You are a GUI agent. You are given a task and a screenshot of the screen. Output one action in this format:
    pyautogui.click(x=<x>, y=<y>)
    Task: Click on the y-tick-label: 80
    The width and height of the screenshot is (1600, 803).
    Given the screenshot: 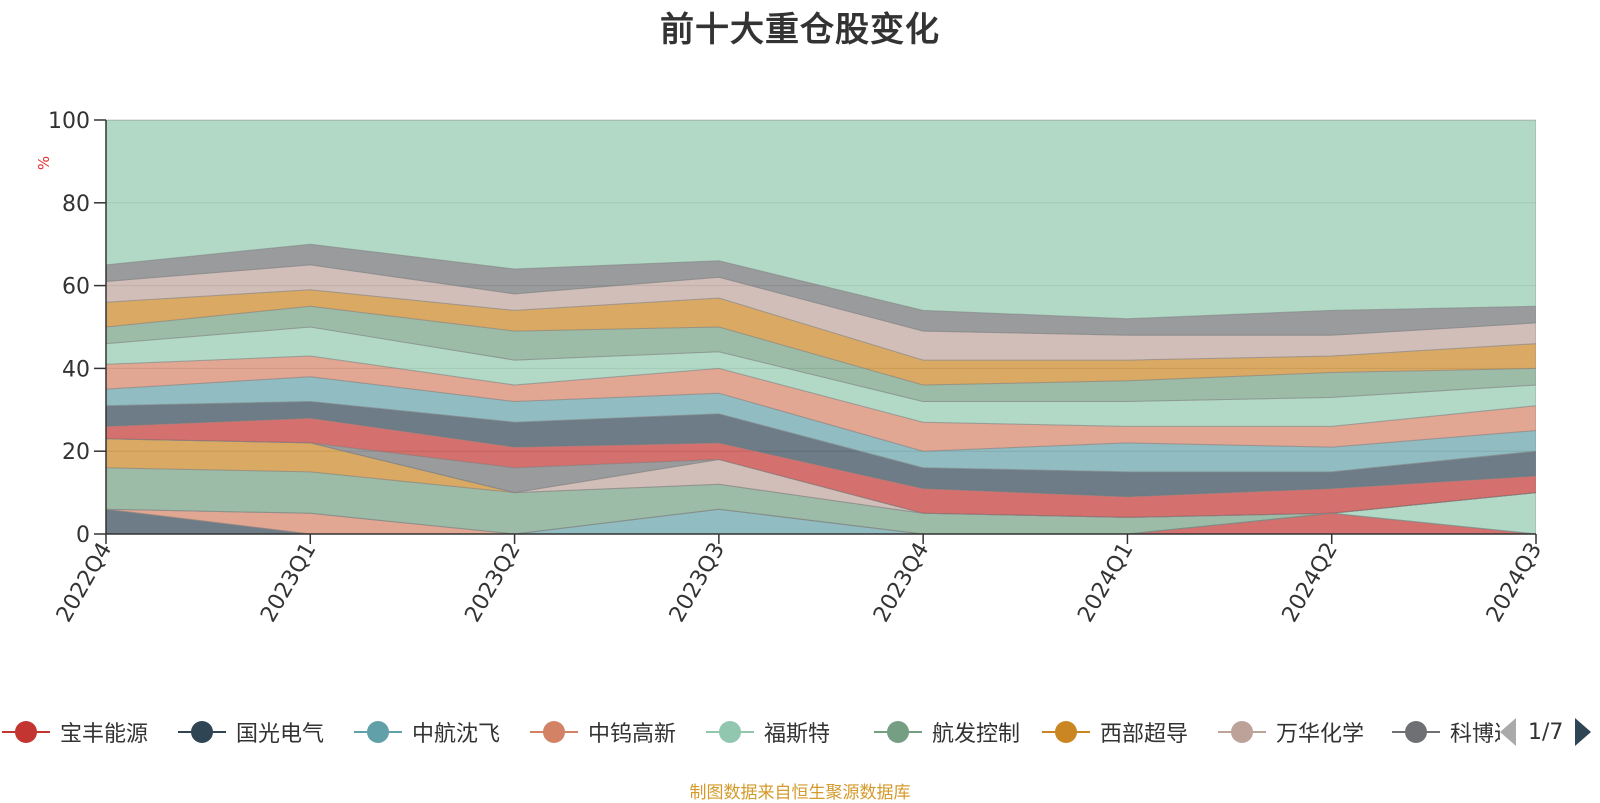 What is the action you would take?
    pyautogui.click(x=76, y=204)
    